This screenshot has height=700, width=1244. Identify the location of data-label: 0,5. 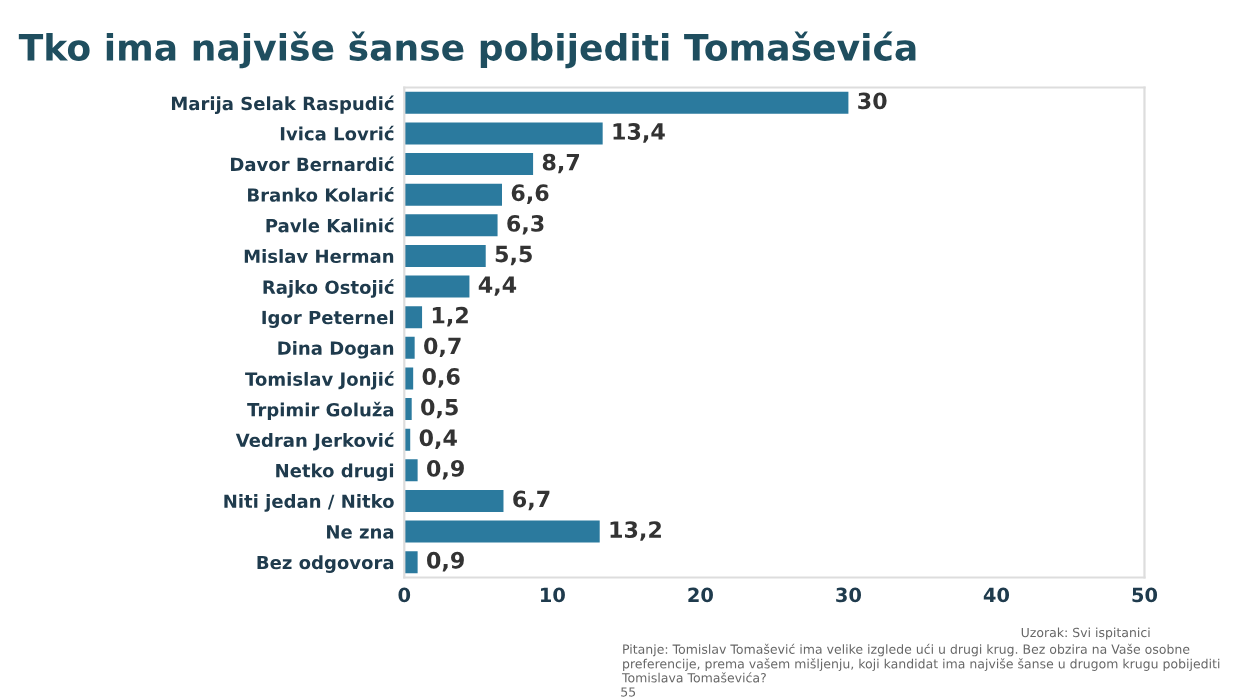
(439, 408).